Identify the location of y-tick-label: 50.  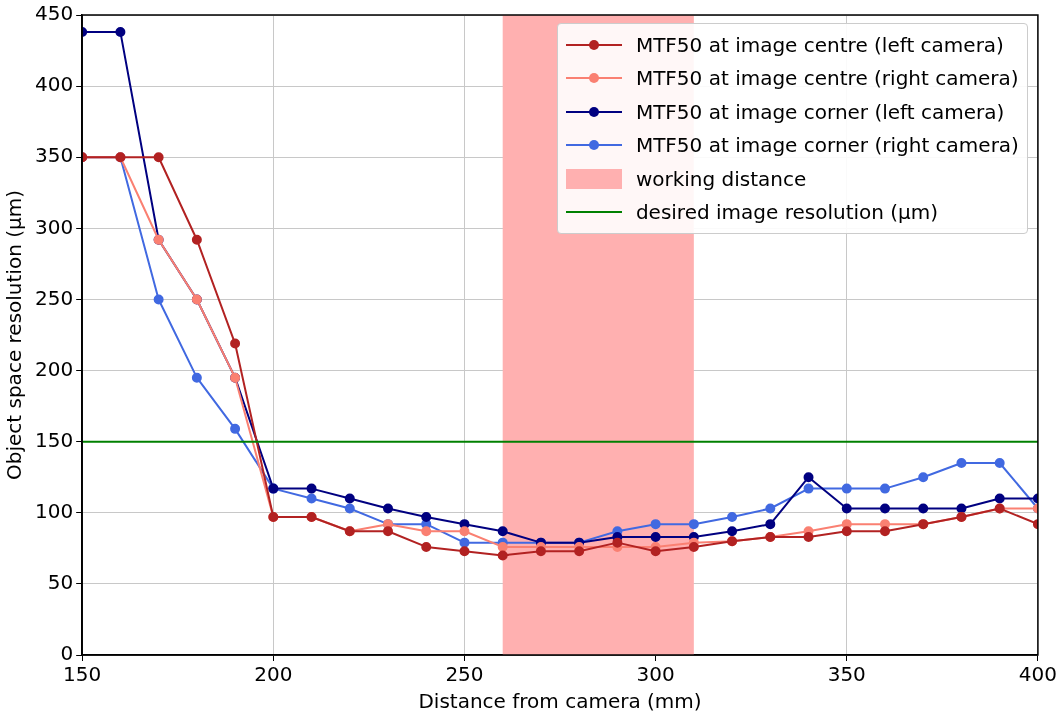
(60, 582).